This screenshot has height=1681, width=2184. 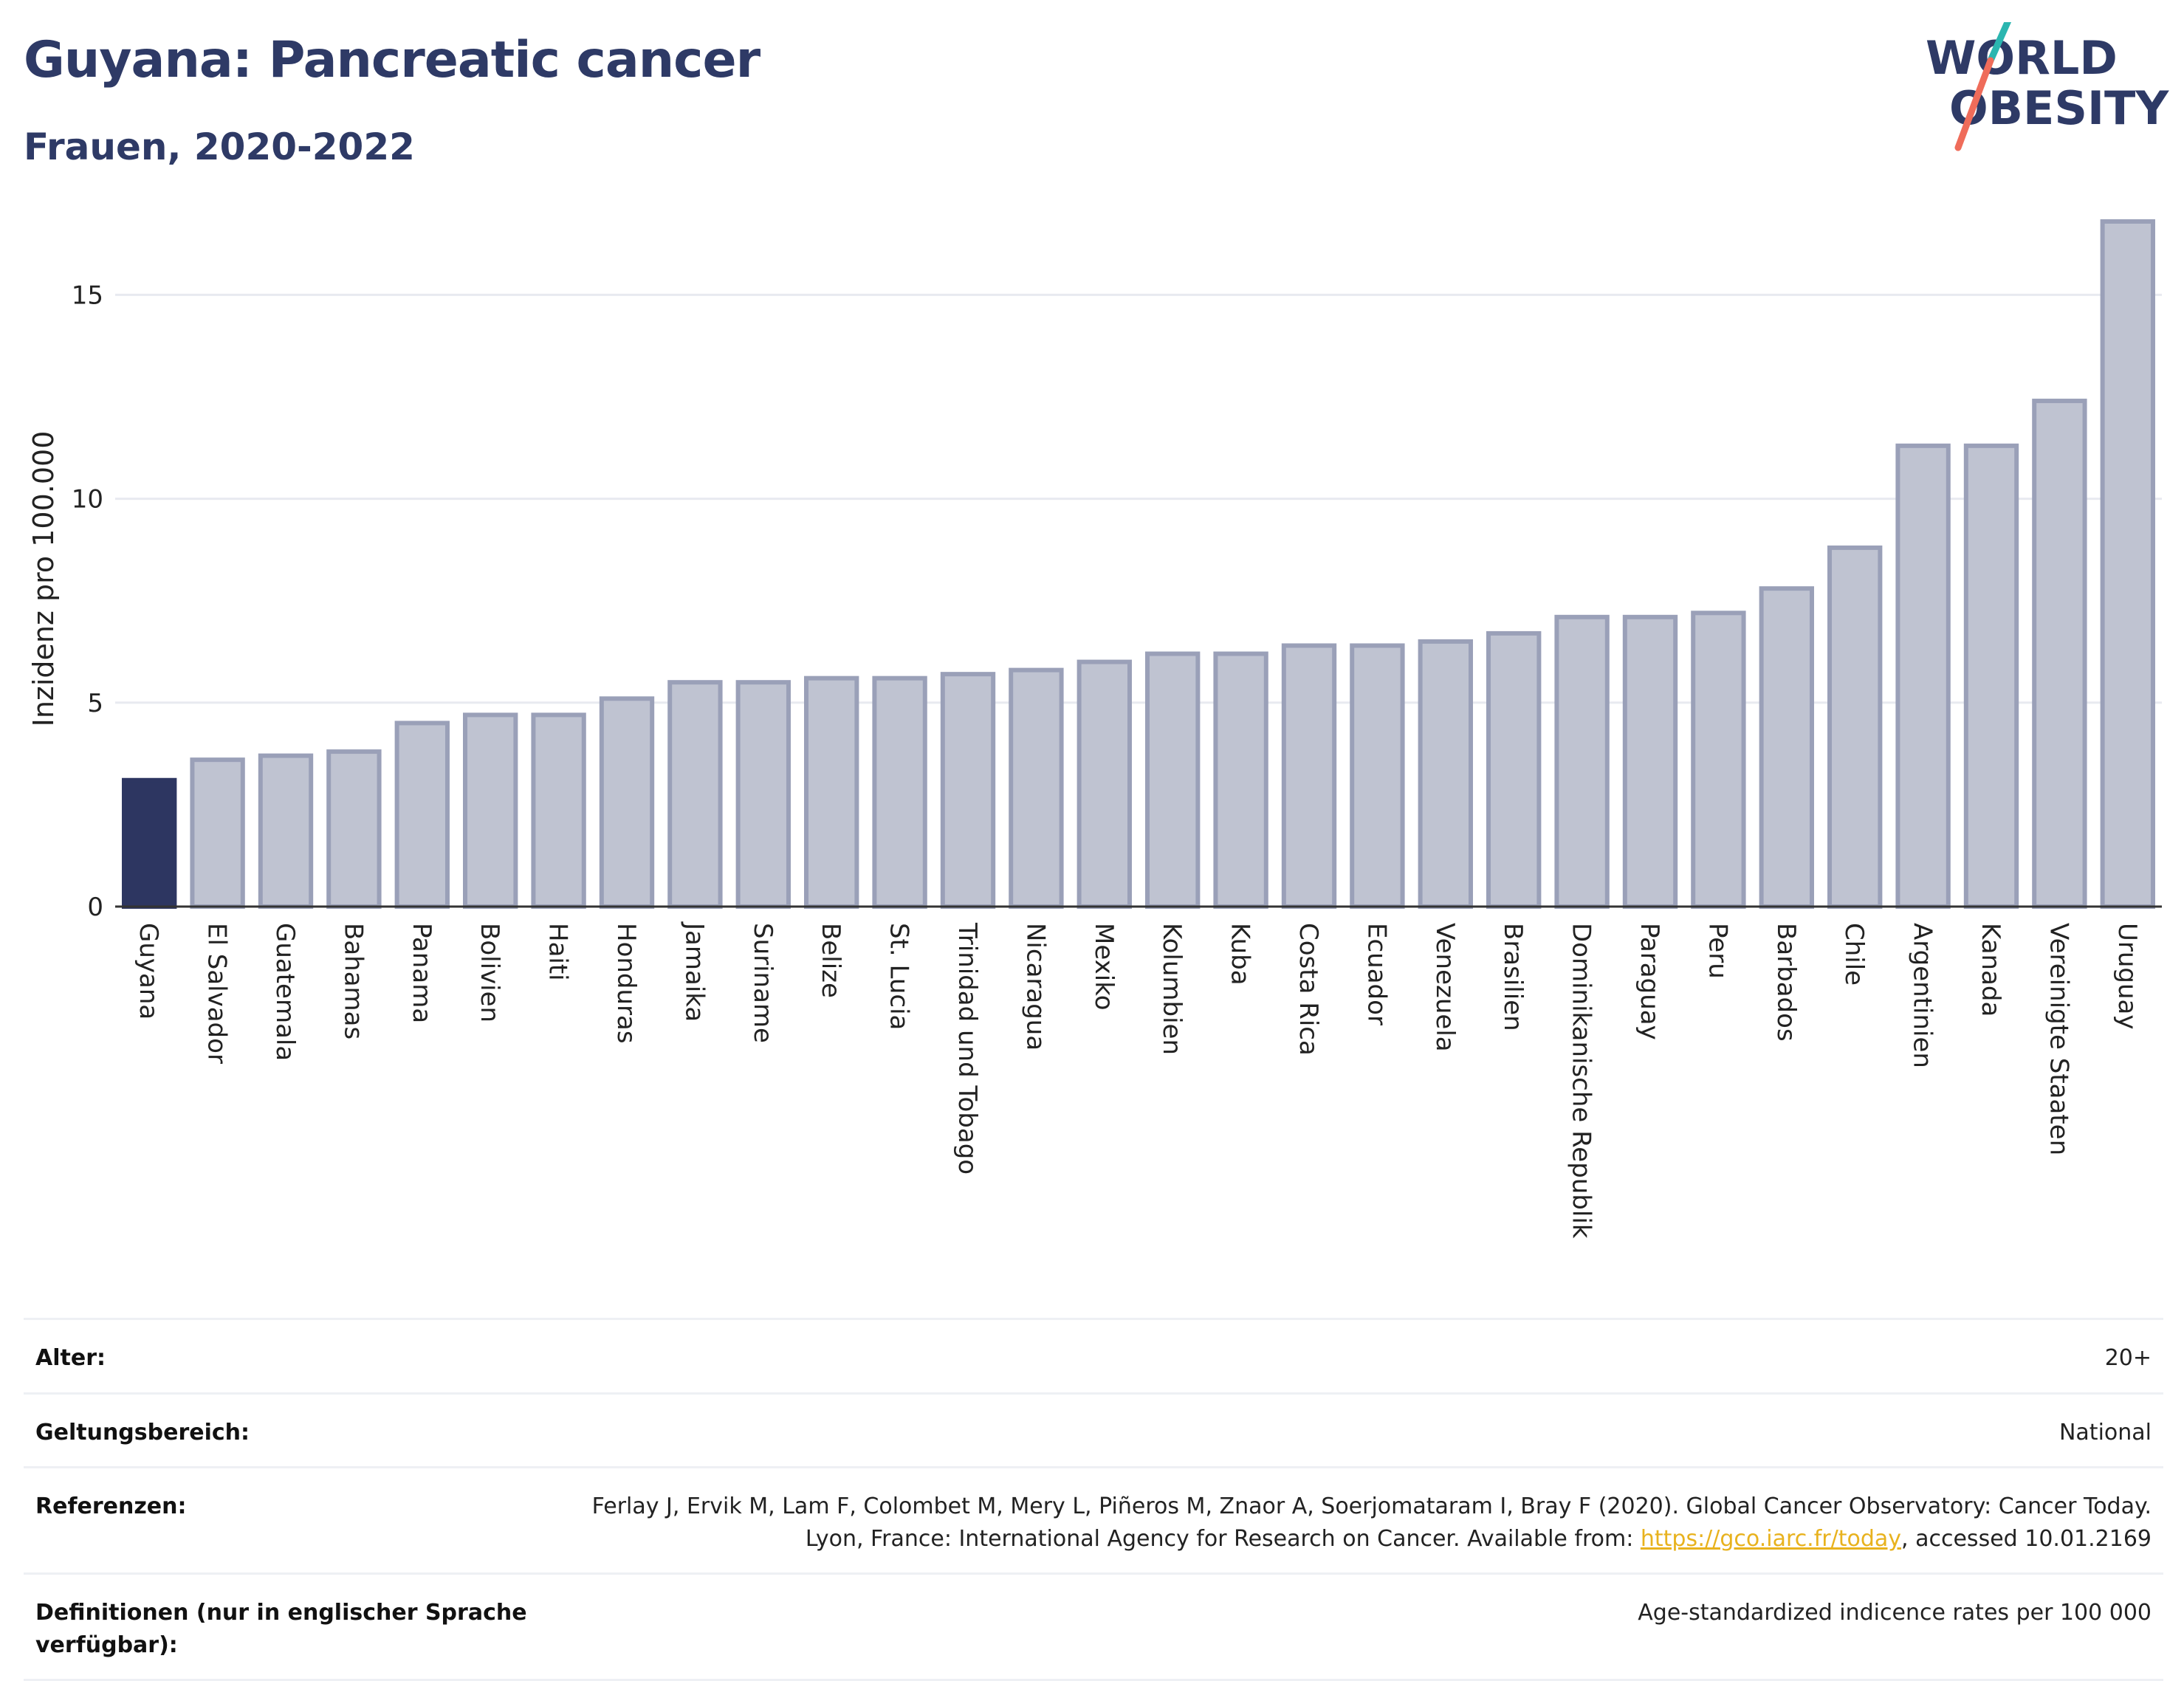 What do you see at coordinates (831, 960) in the screenshot?
I see `x-tick-label: Belize` at bounding box center [831, 960].